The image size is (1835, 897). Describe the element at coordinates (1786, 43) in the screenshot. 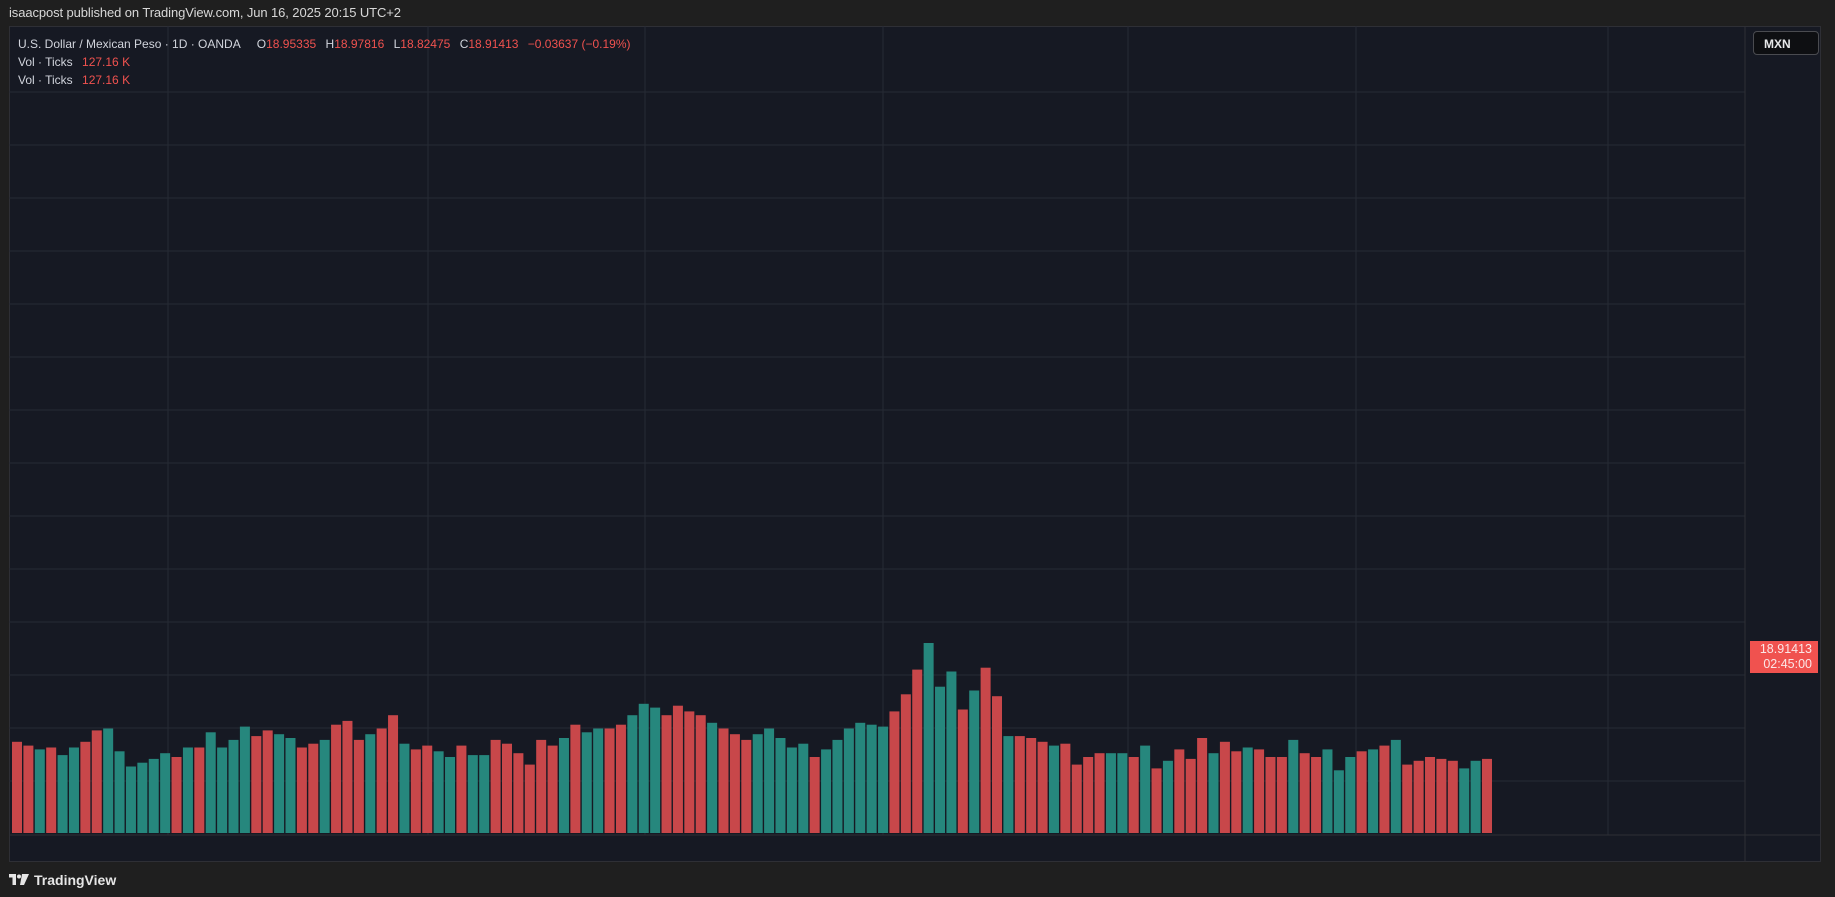

I see `currency-button: MXN` at that location.